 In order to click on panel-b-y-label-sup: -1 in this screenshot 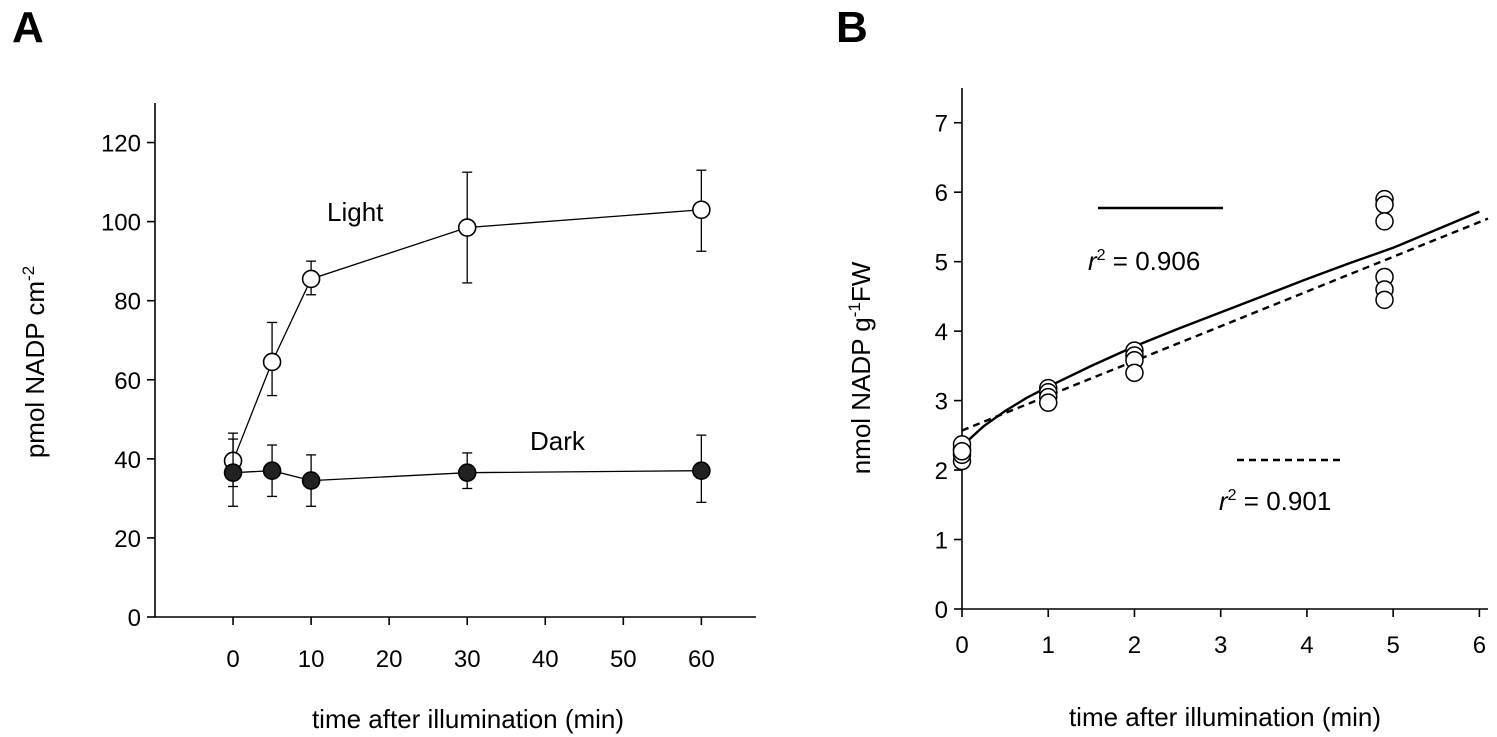, I will do `click(854, 309)`.